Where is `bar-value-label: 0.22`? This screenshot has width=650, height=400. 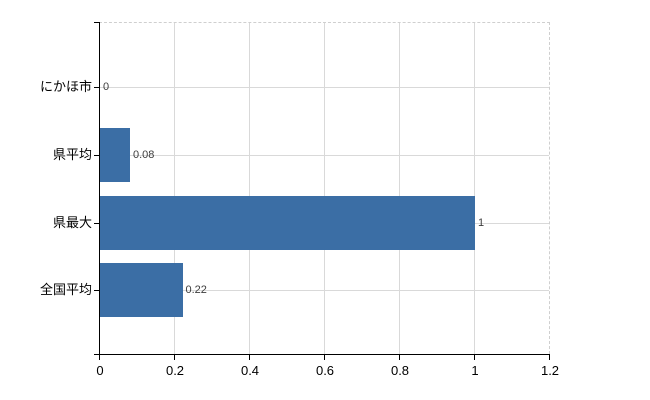 bar-value-label: 0.22 is located at coordinates (196, 289).